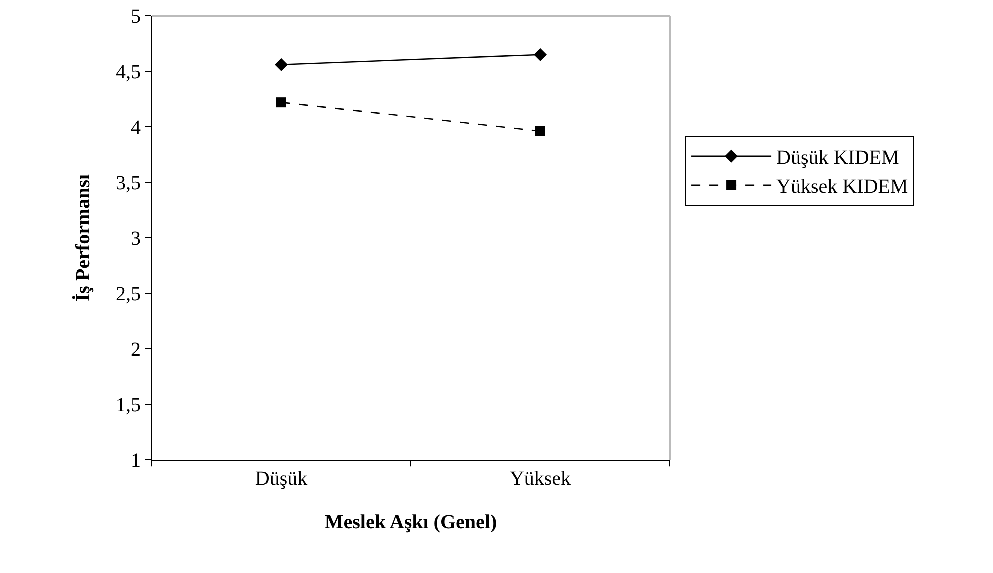 The image size is (993, 573). Describe the element at coordinates (83, 238) in the screenshot. I see `y-axis-title: İş Performansı` at that location.